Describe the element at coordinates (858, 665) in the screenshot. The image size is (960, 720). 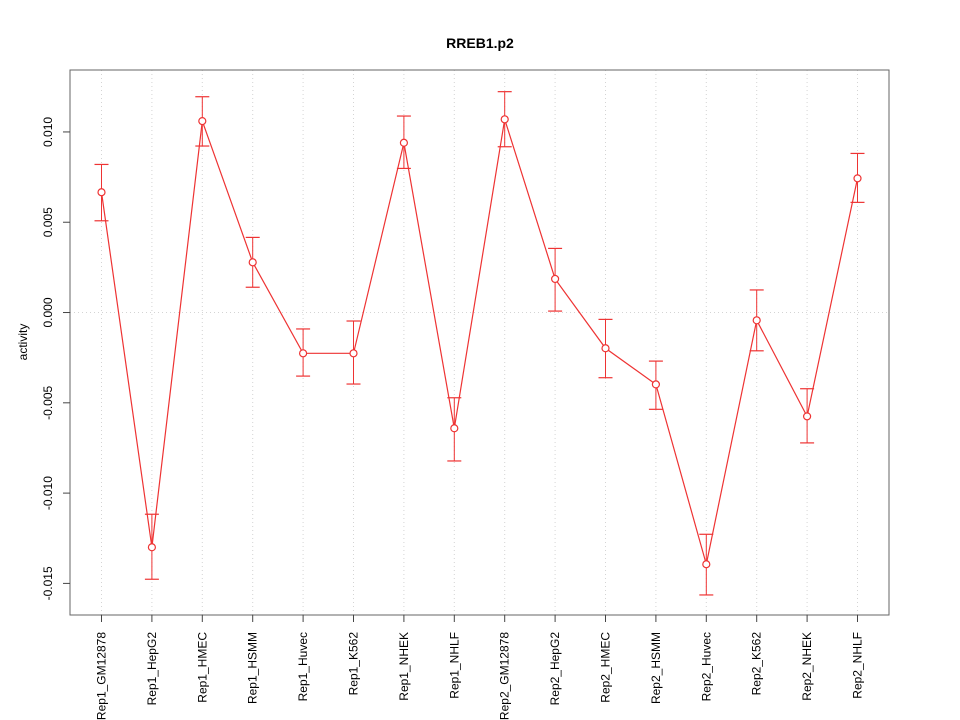
I see `x-tick-label: Rep2_NHLF` at that location.